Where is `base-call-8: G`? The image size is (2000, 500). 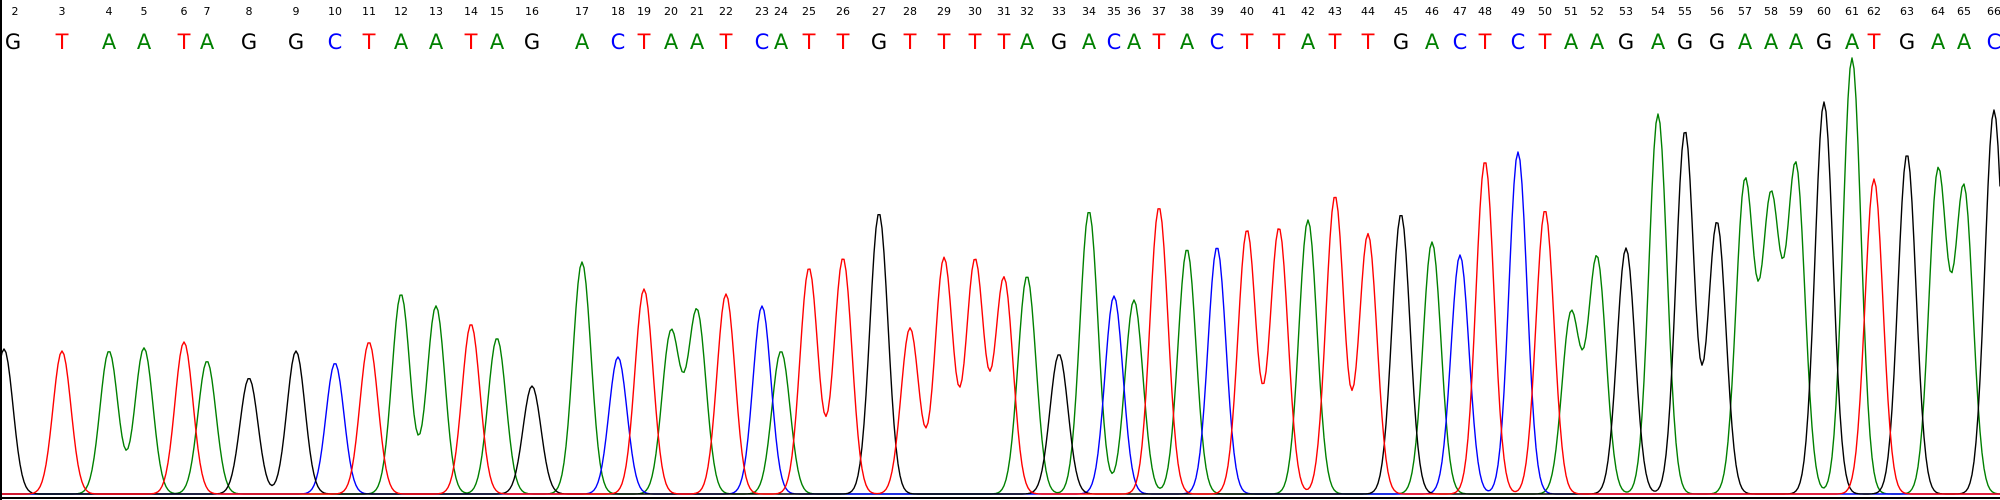 base-call-8: G is located at coordinates (249, 42).